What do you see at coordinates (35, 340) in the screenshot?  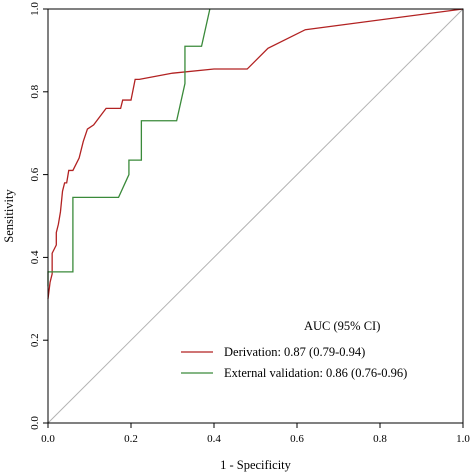 I see `y-tick-label: 0.2` at bounding box center [35, 340].